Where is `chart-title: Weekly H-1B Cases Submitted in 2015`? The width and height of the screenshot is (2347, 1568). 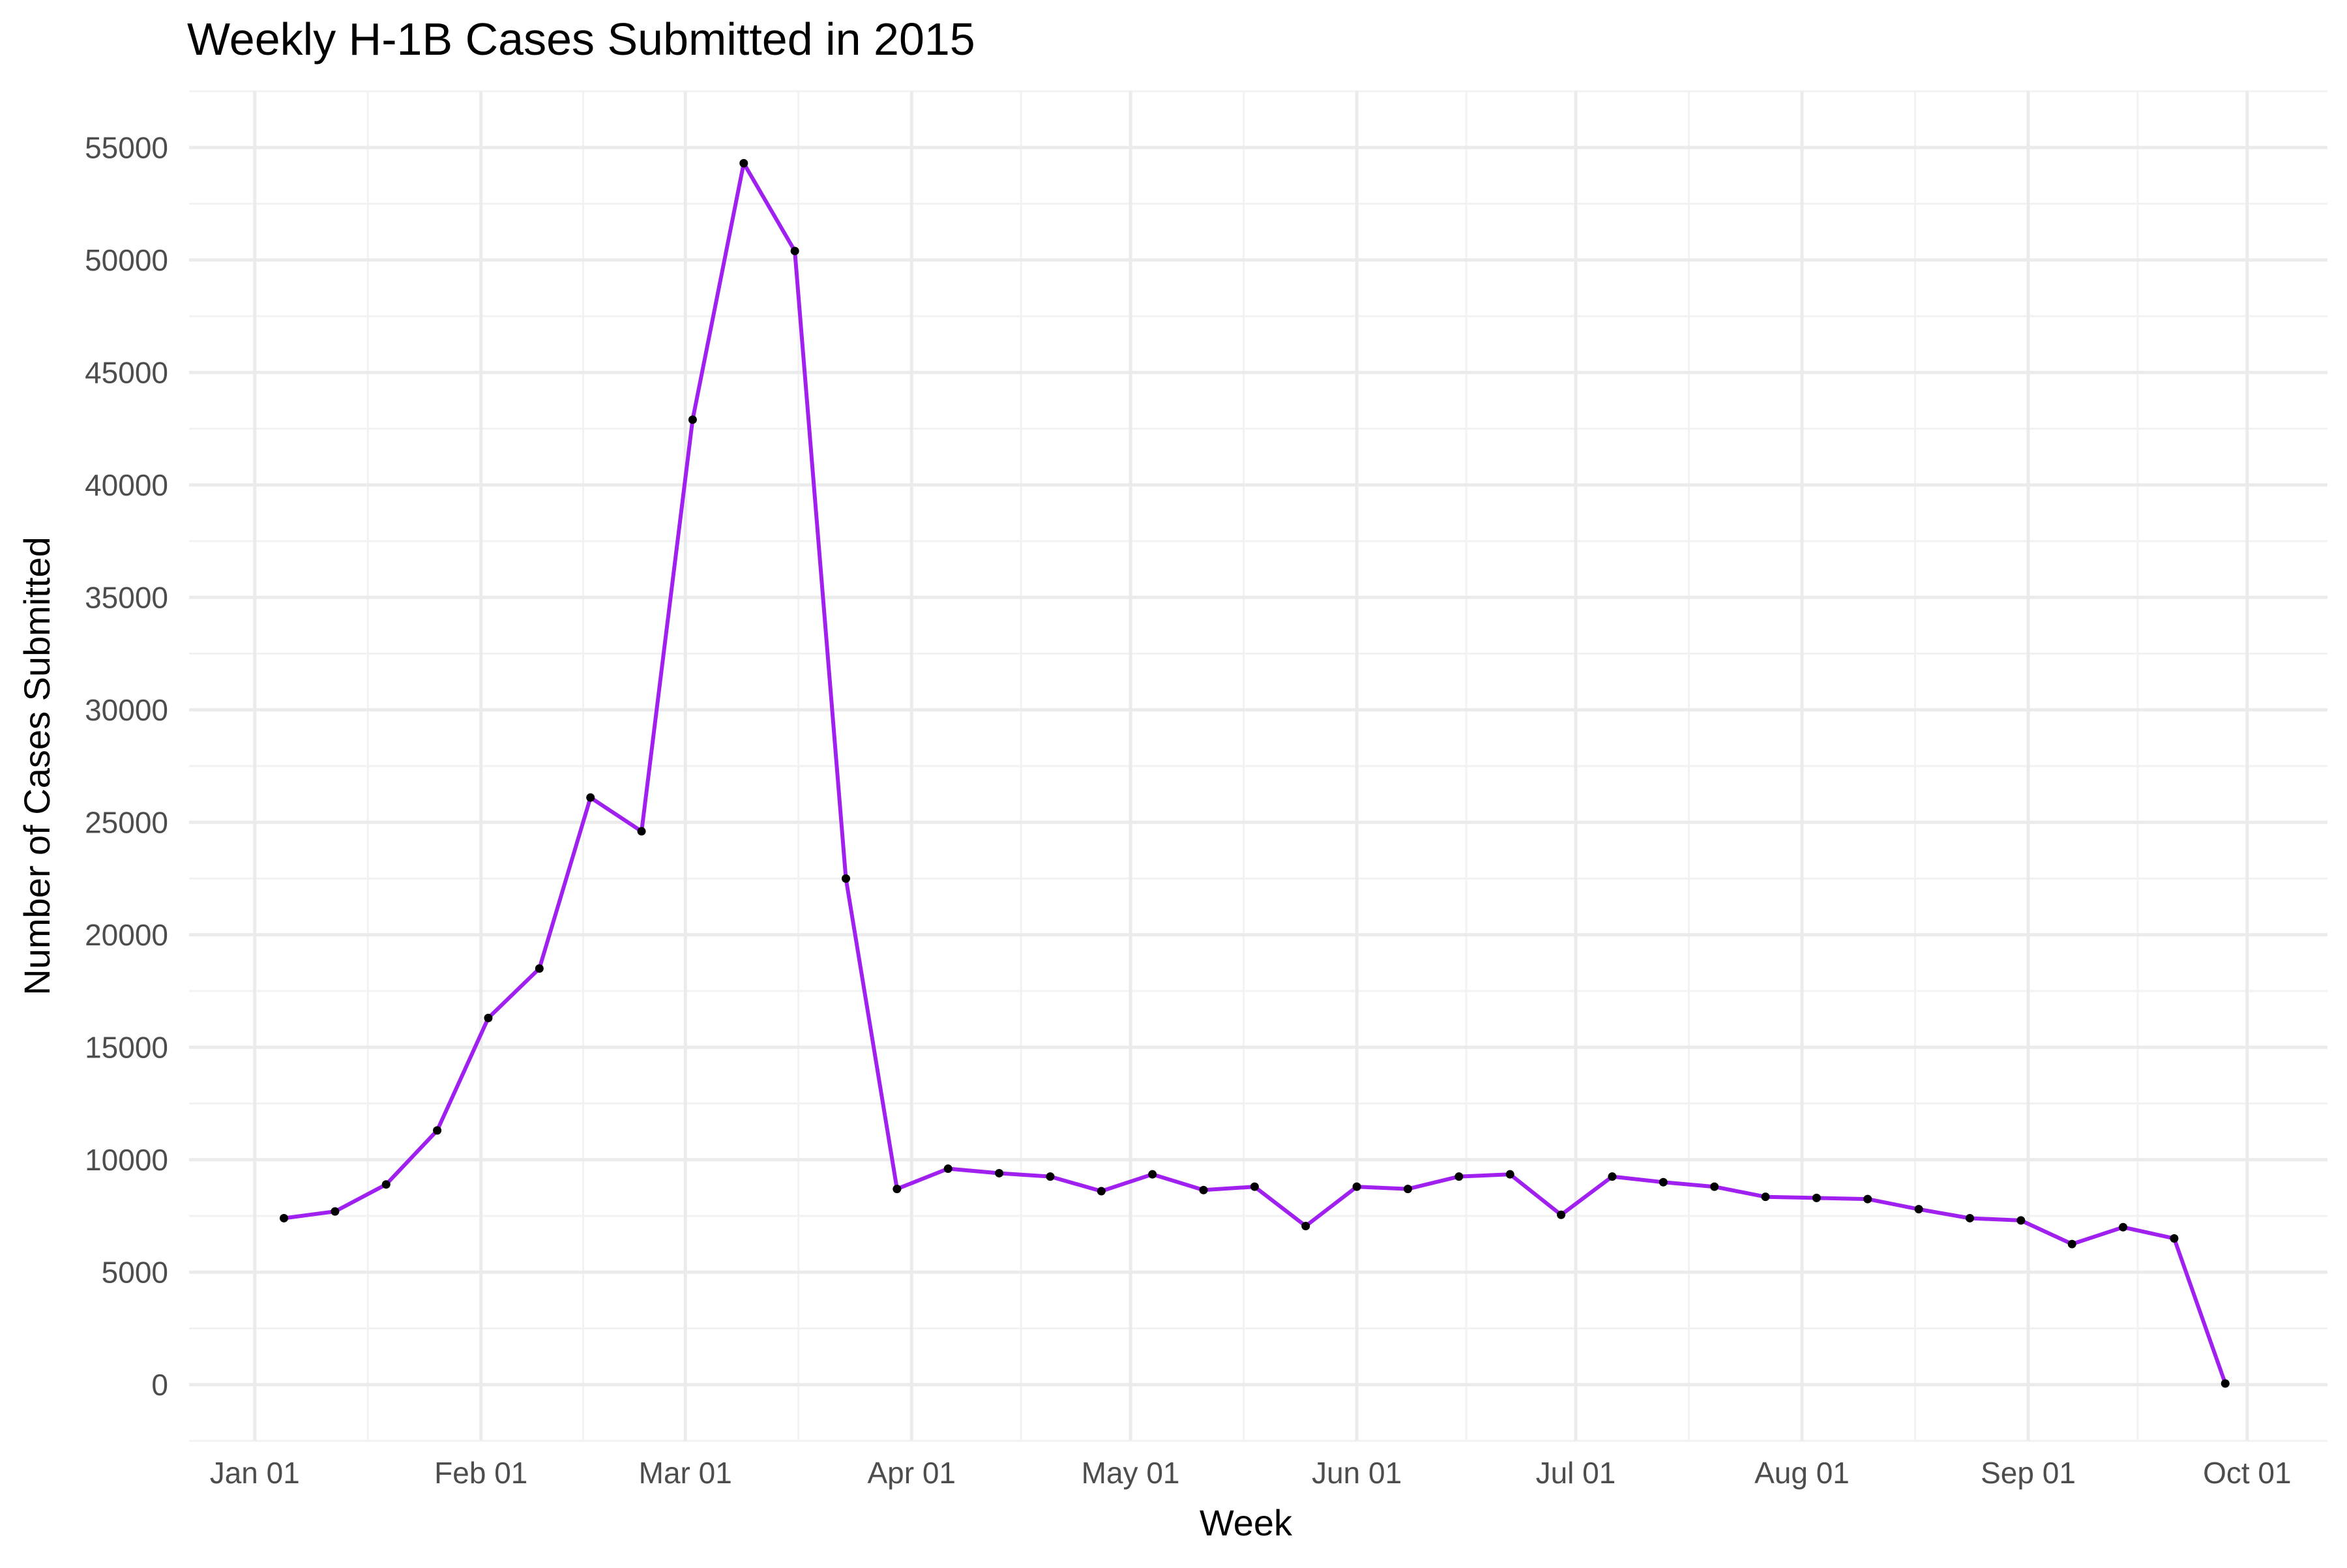 chart-title: Weekly H-1B Cases Submitted in 2015 is located at coordinates (581, 40).